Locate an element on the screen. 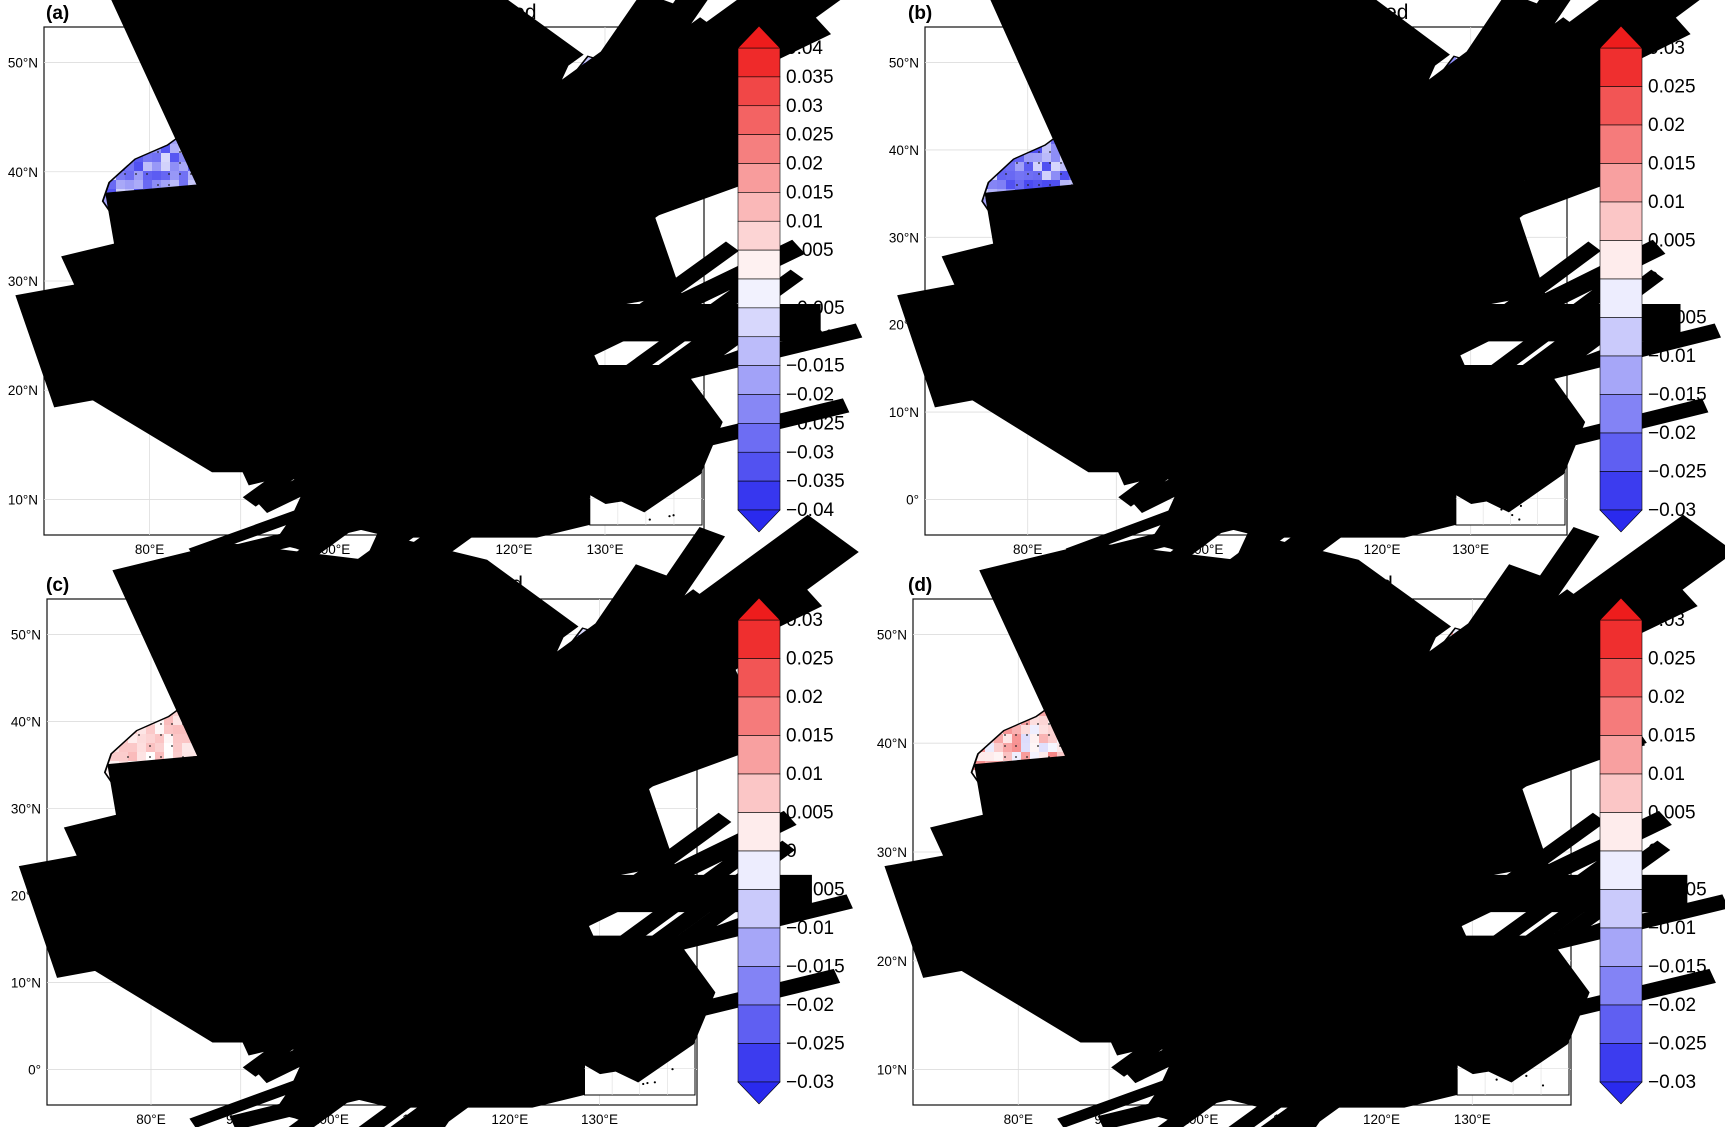 Image resolution: width=1725 pixels, height=1127 pixels. panel-label: (a) is located at coordinates (57, 13).